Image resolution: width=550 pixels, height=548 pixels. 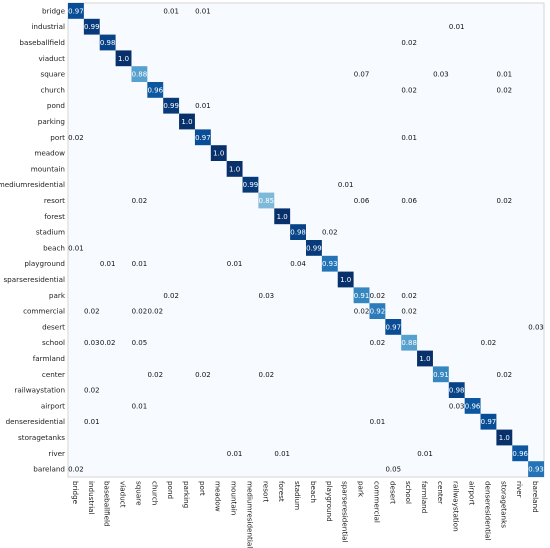 I want to click on x-tick-label: playground, so click(x=329, y=501).